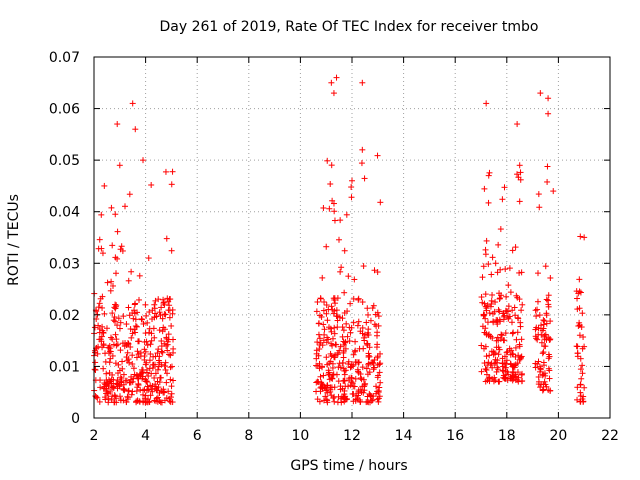  What do you see at coordinates (64, 58) in the screenshot?
I see `y-tick-label: 0.07` at bounding box center [64, 58].